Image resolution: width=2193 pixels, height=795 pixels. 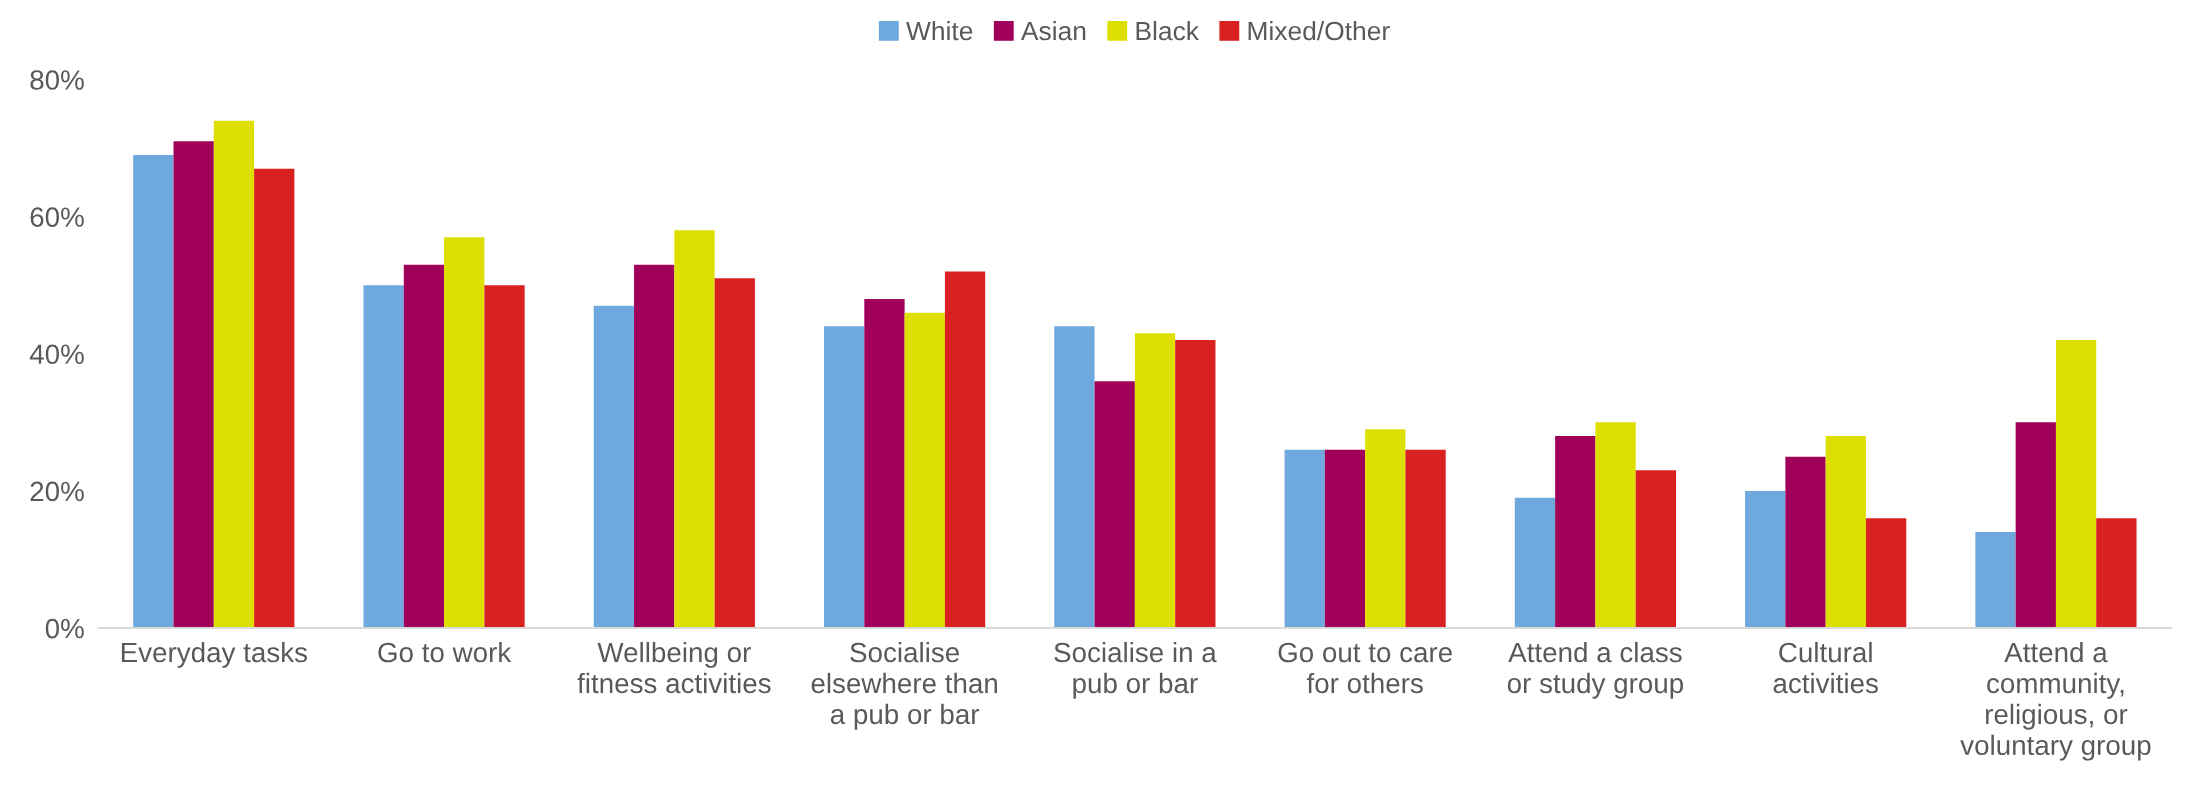 What do you see at coordinates (1825, 667) in the screenshot?
I see `x-tick-label: Cultural activities` at bounding box center [1825, 667].